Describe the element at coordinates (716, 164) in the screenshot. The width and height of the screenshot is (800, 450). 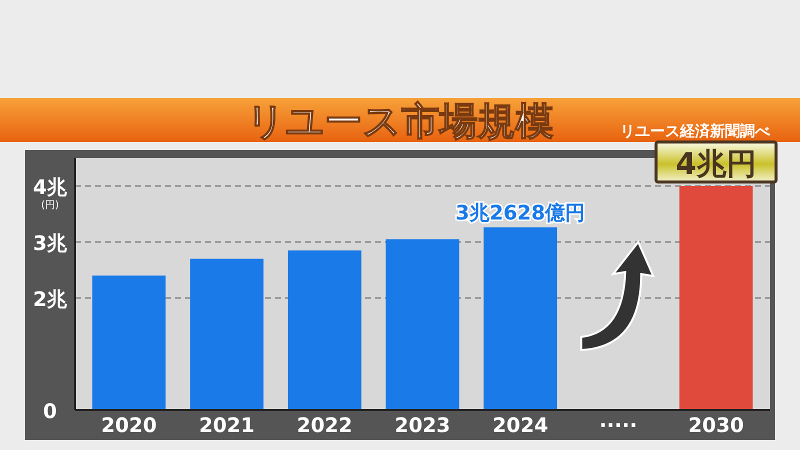
I see `data-label: 4兆円` at that location.